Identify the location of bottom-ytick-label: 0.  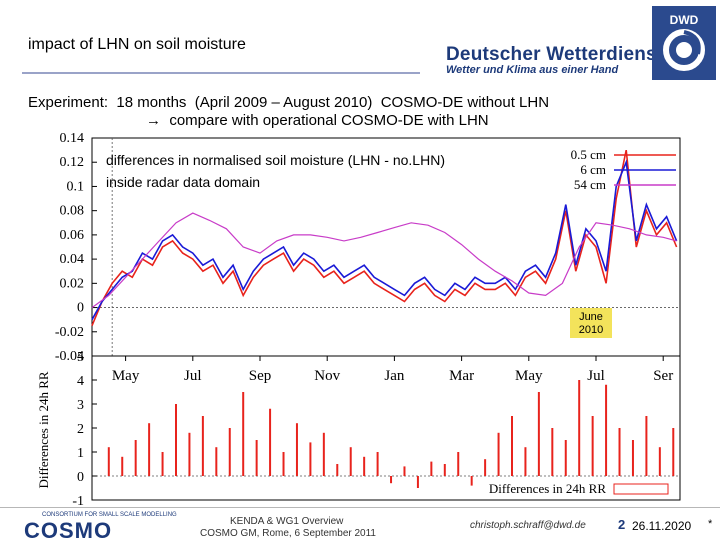
(80, 477).